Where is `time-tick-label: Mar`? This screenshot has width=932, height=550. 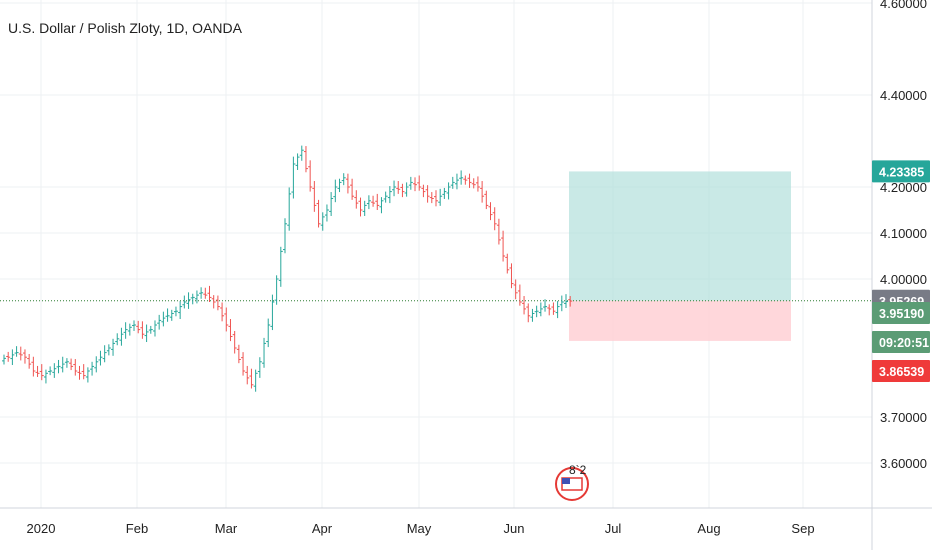
time-tick-label: Mar is located at coordinates (226, 528).